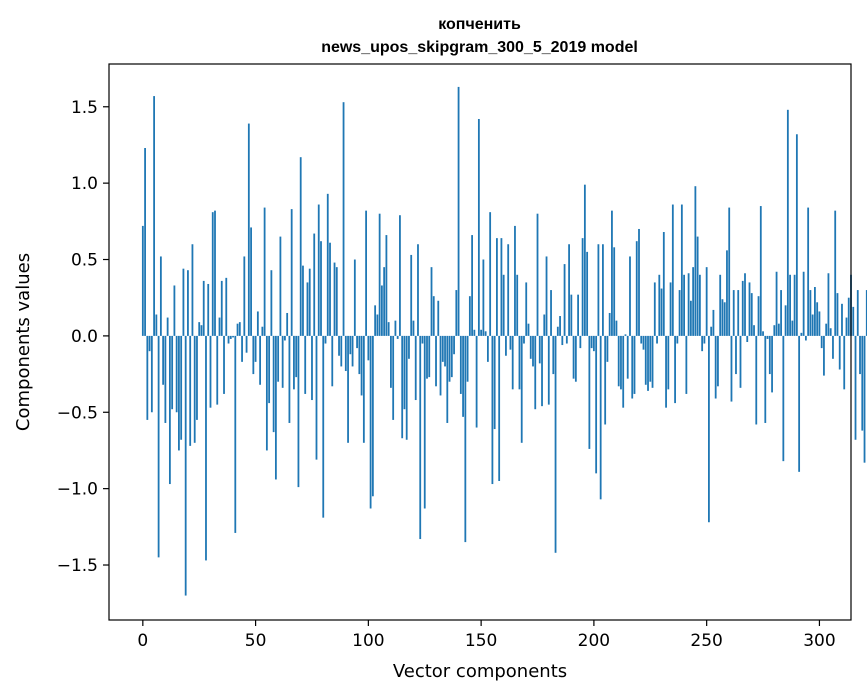 Image resolution: width=867 pixels, height=696 pixels. I want to click on x-tick-label: 50, so click(256, 641).